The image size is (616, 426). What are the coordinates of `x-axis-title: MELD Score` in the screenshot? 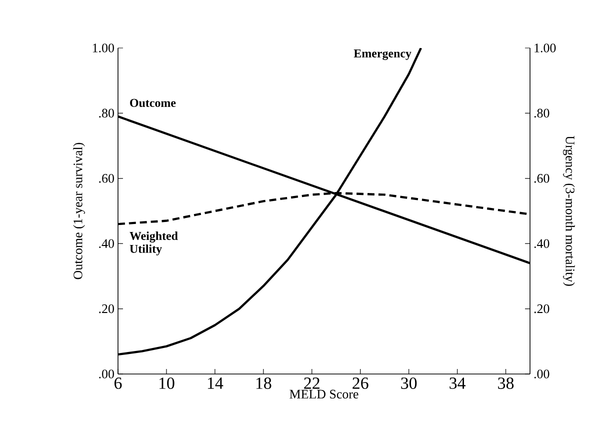 It's located at (324, 394).